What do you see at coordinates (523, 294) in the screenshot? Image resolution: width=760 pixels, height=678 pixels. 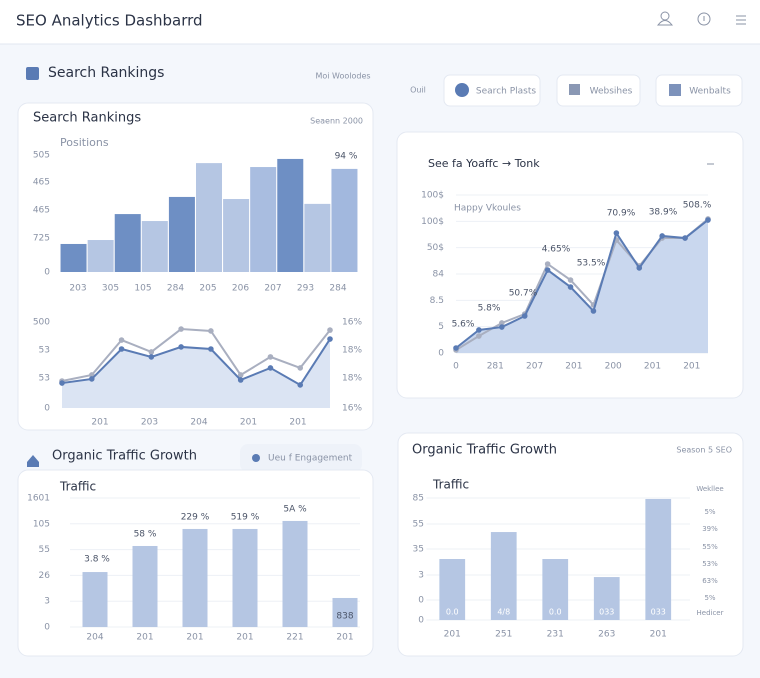 I see `annotation: 50.7%` at bounding box center [523, 294].